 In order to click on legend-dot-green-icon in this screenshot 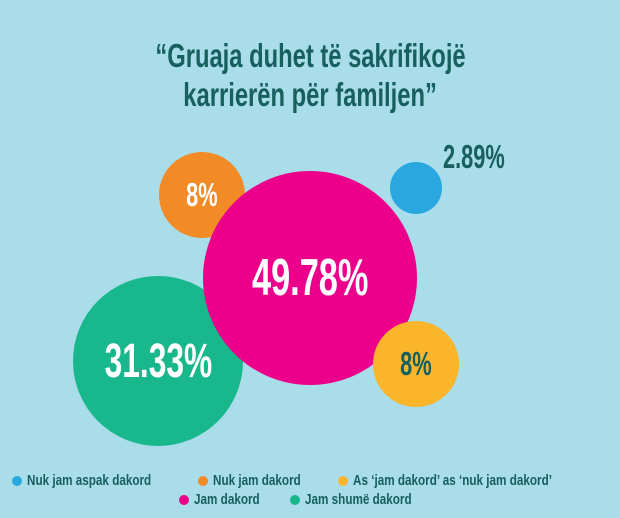, I will do `click(294, 499)`.